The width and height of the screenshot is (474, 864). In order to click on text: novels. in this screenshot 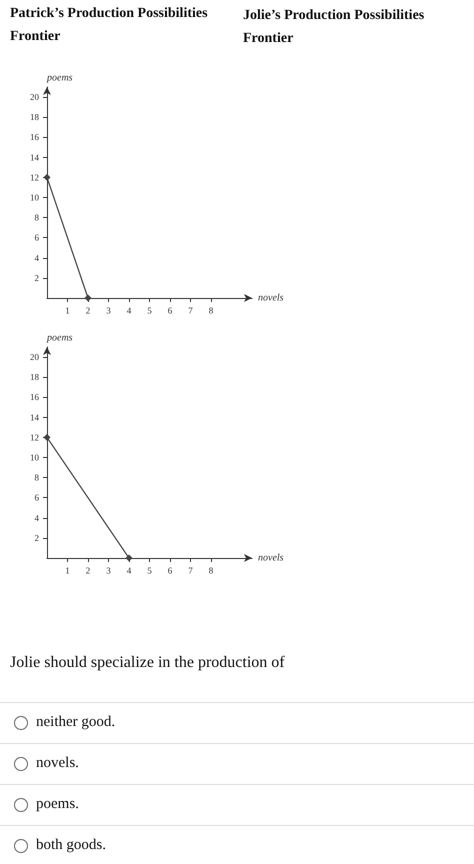, I will do `click(57, 763)`.